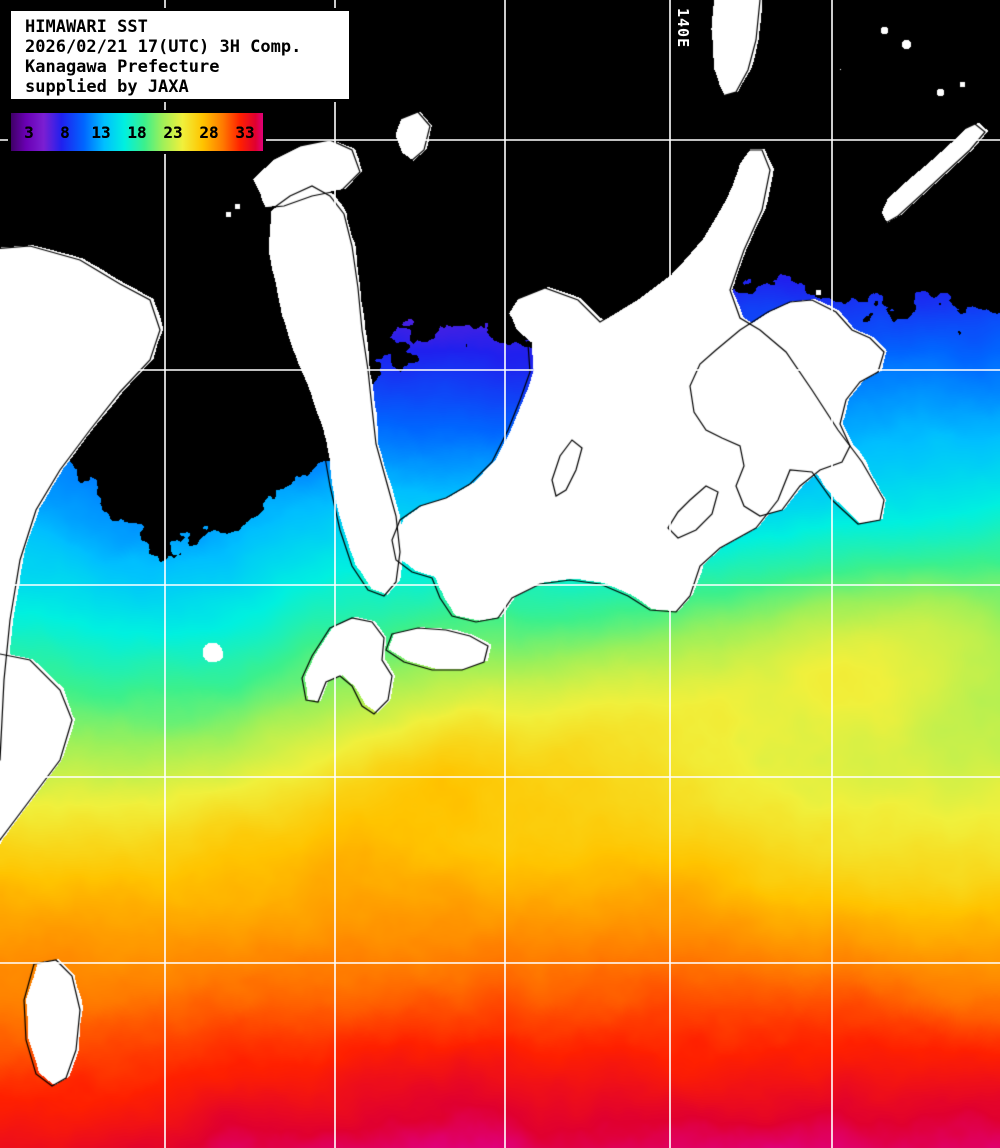 Image resolution: width=1000 pixels, height=1148 pixels. What do you see at coordinates (245, 132) in the screenshot?
I see `colorbar-tick-33: 33` at bounding box center [245, 132].